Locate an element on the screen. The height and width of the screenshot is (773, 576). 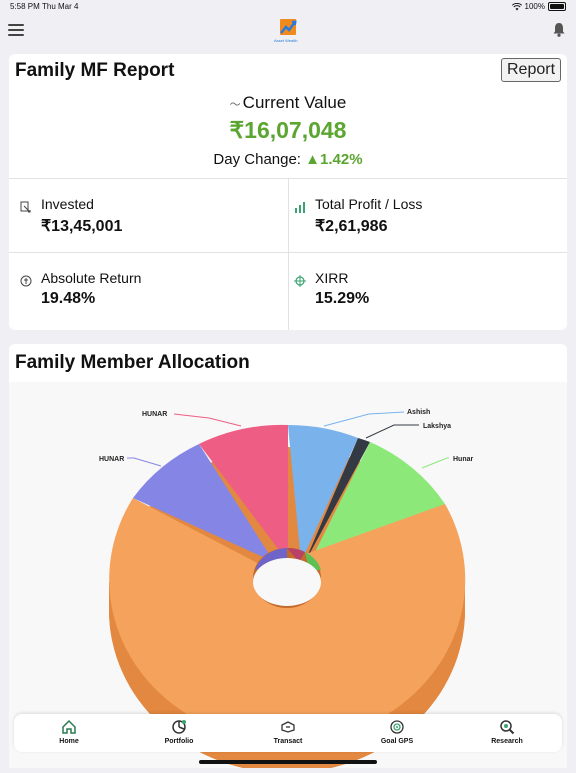
current-value-label: Current Value is located at coordinates (294, 102).